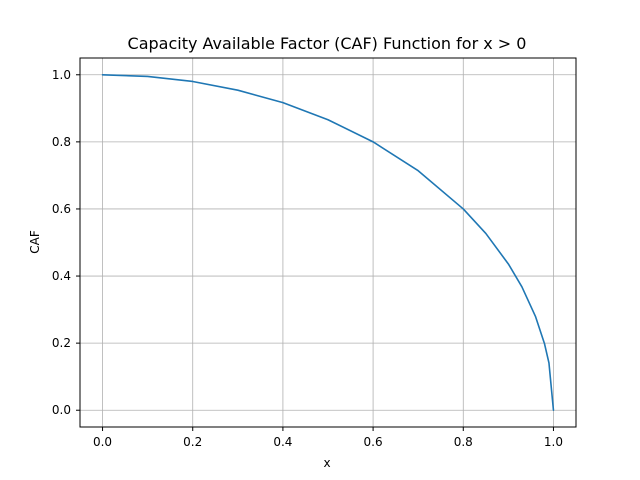  Describe the element at coordinates (463, 442) in the screenshot. I see `x-tick-label: 0.8` at that location.